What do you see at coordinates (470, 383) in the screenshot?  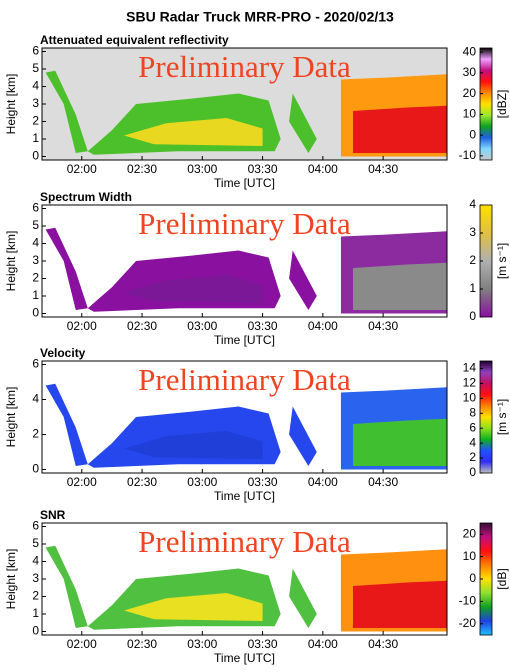 I see `colorbar-tick-label: 12` at bounding box center [470, 383].